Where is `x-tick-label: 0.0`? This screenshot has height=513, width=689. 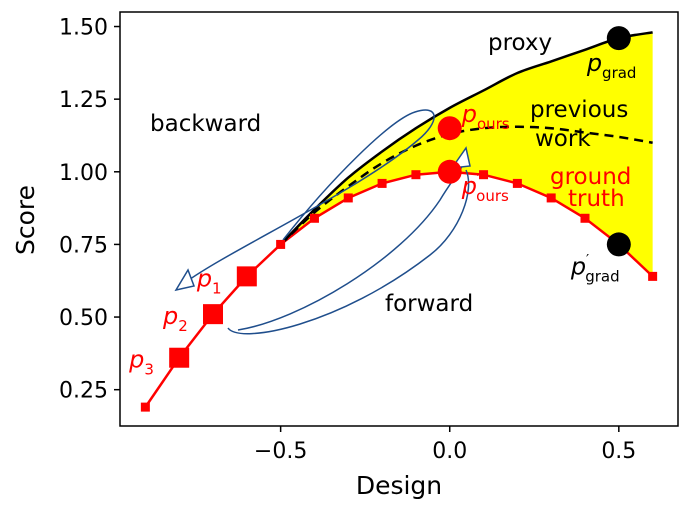 x-tick-label: 0.0 is located at coordinates (449, 451).